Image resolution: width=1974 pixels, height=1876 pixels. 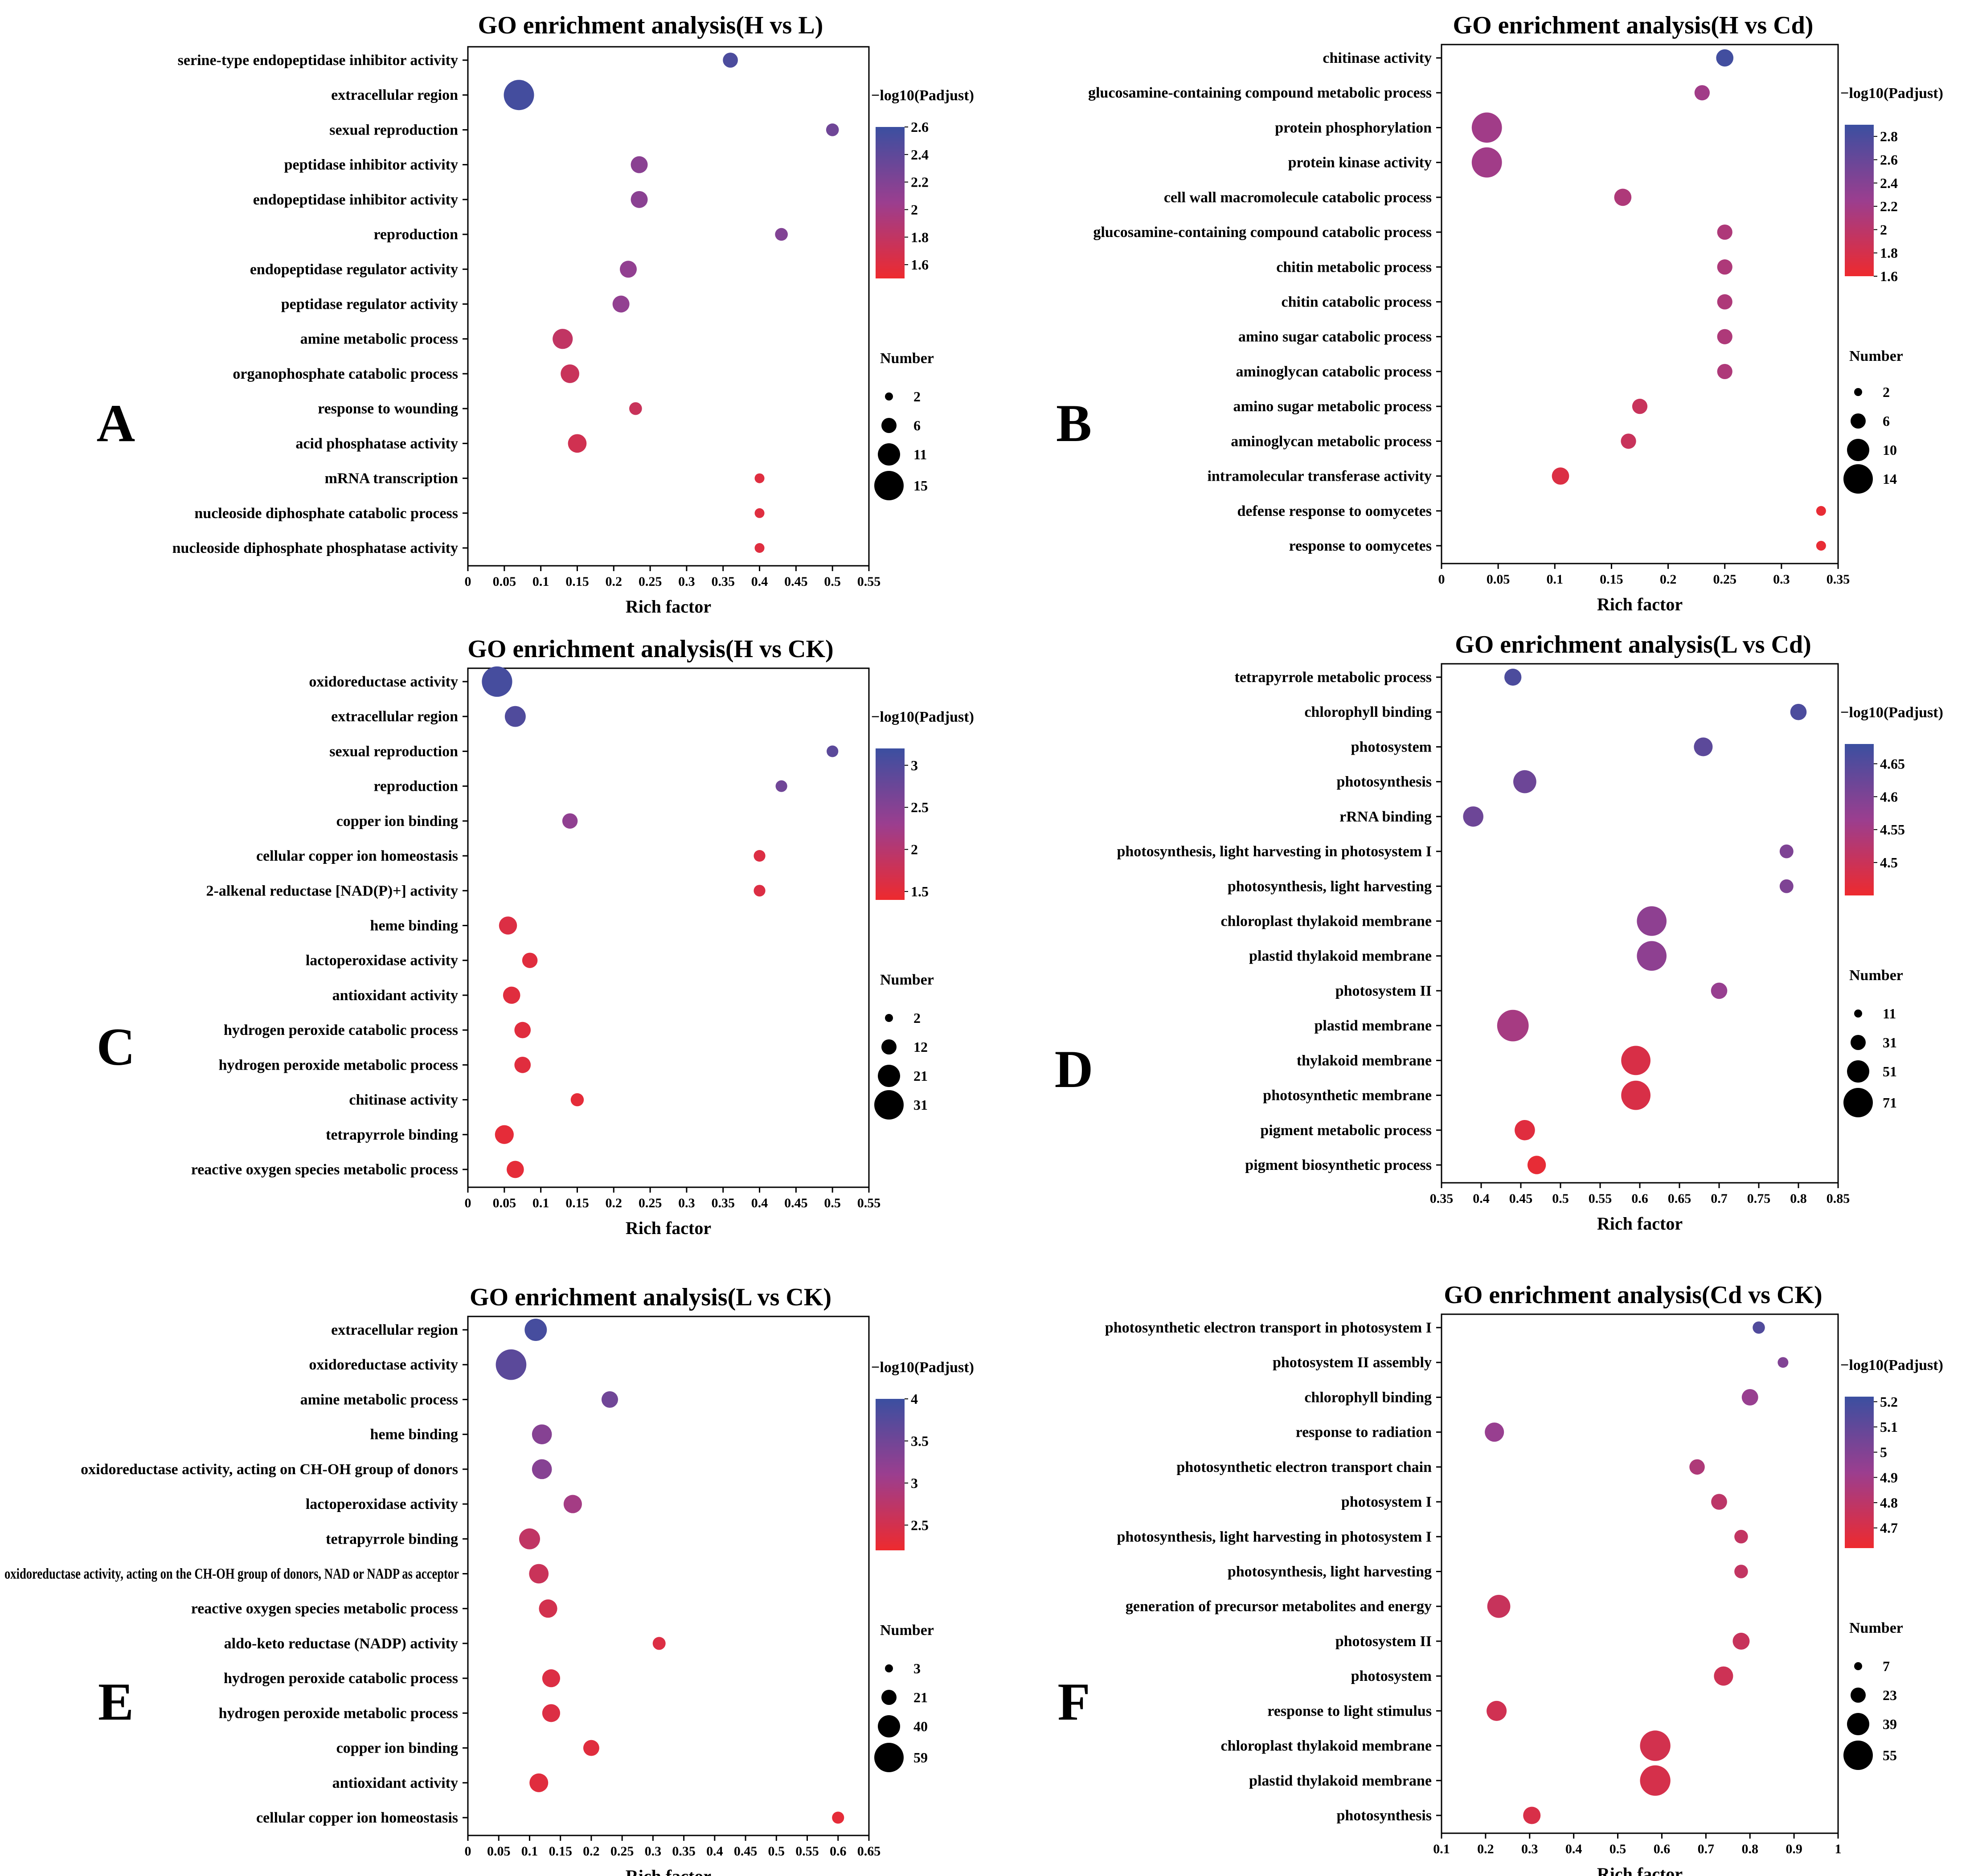 I want to click on y-tick-label: hydrogen peroxide metabolic process, so click(x=339, y=1065).